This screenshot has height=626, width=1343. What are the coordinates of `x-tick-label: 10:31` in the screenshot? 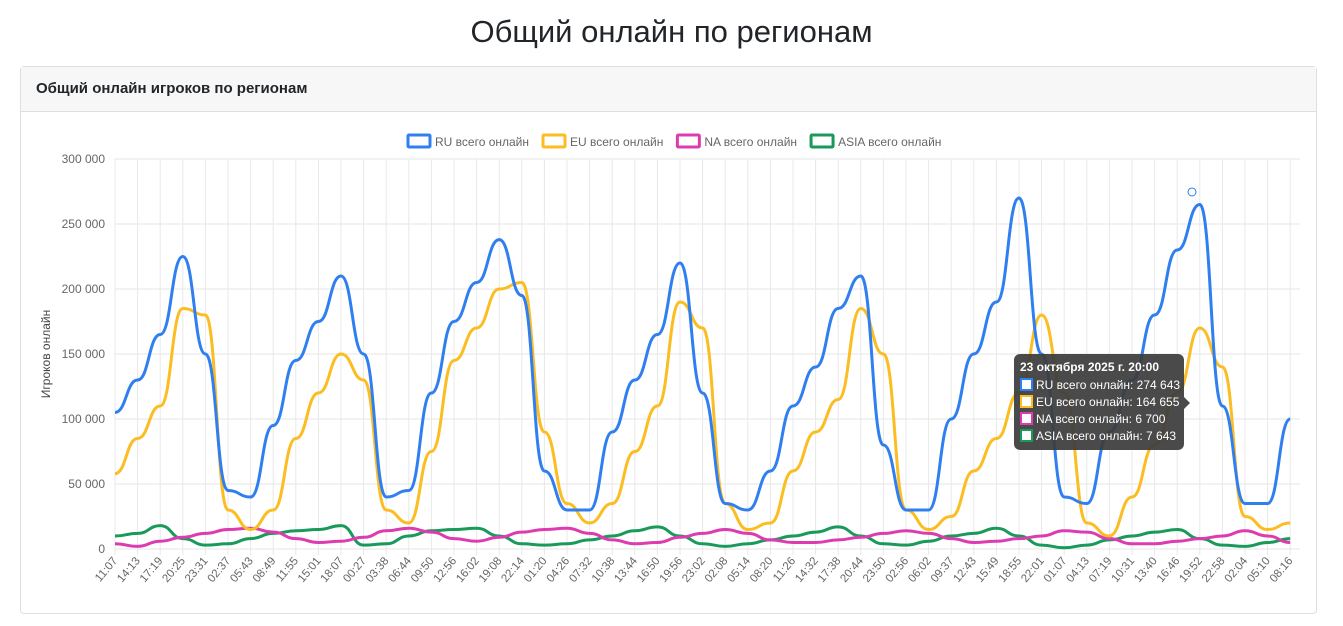 It's located at (1124, 570).